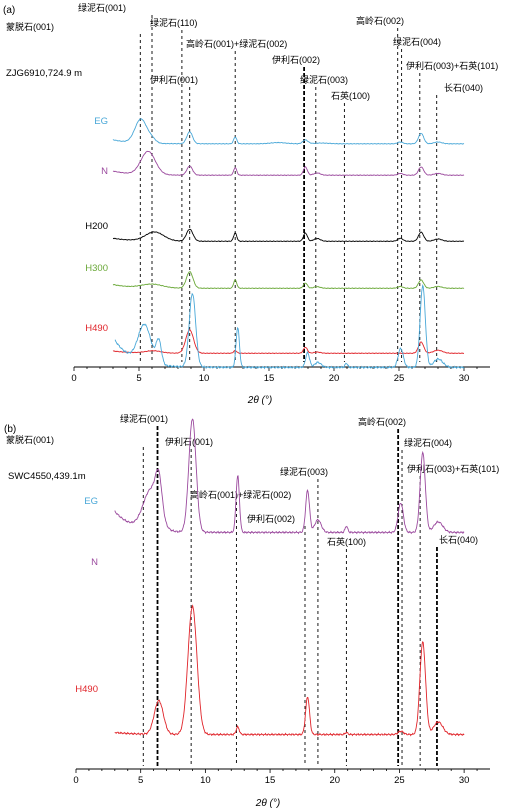  What do you see at coordinates (86, 595) in the screenshot?
I see `panel-b-series-labels: EG N H490` at bounding box center [86, 595].